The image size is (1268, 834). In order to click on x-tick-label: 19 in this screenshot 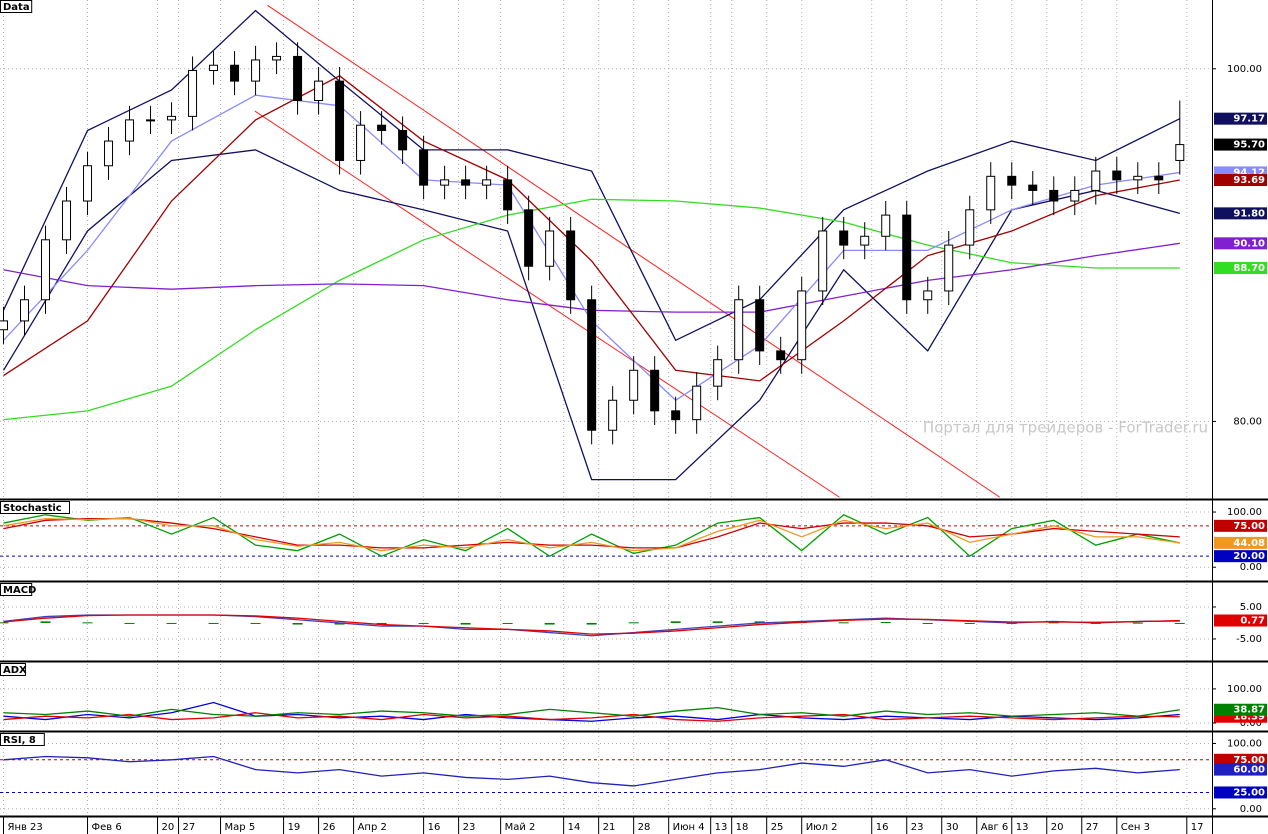, I will do `click(294, 827)`.